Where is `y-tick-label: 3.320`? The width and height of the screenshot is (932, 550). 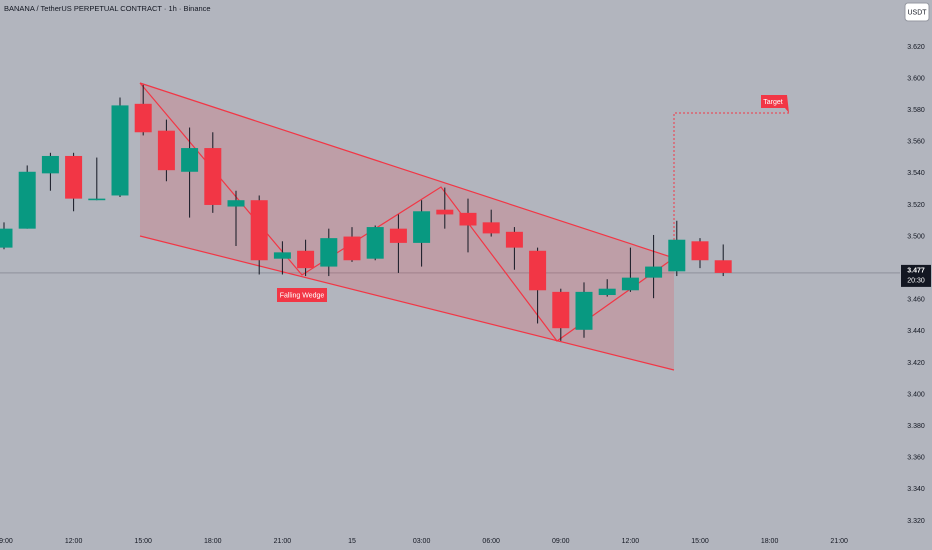
y-tick-label: 3.320 is located at coordinates (916, 521).